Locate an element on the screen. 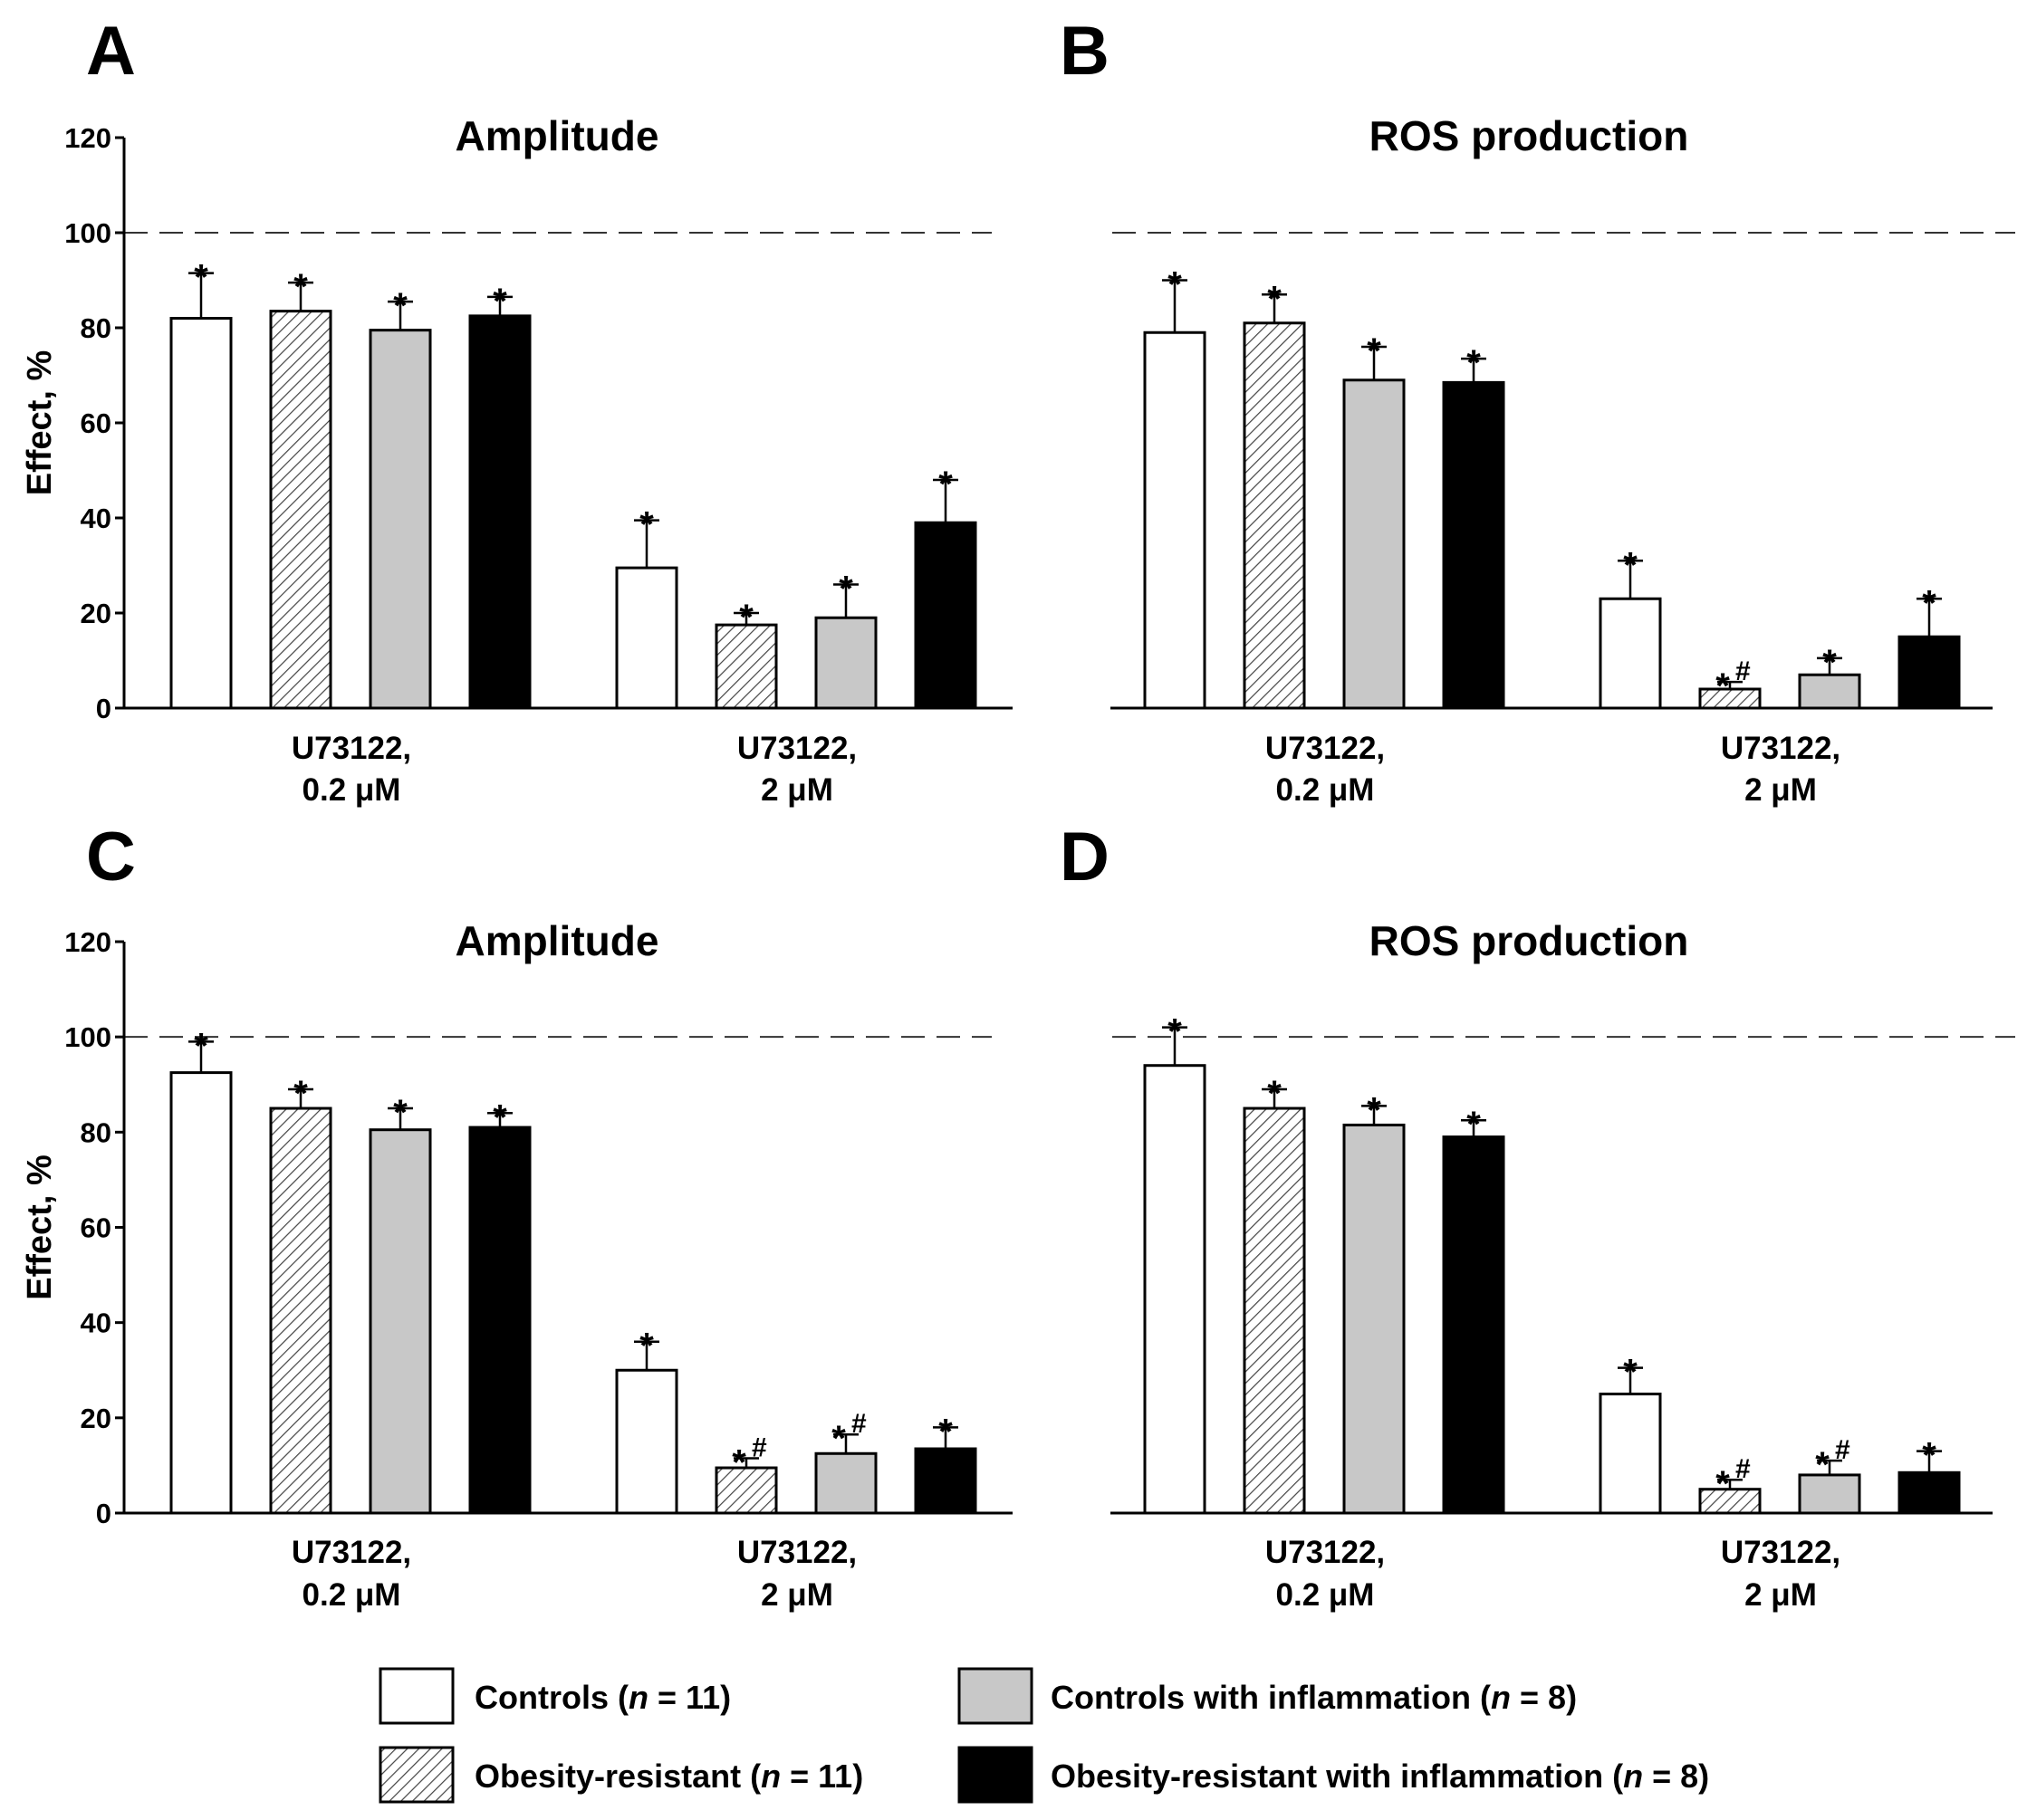  panel-letter: D is located at coordinates (1085, 857).